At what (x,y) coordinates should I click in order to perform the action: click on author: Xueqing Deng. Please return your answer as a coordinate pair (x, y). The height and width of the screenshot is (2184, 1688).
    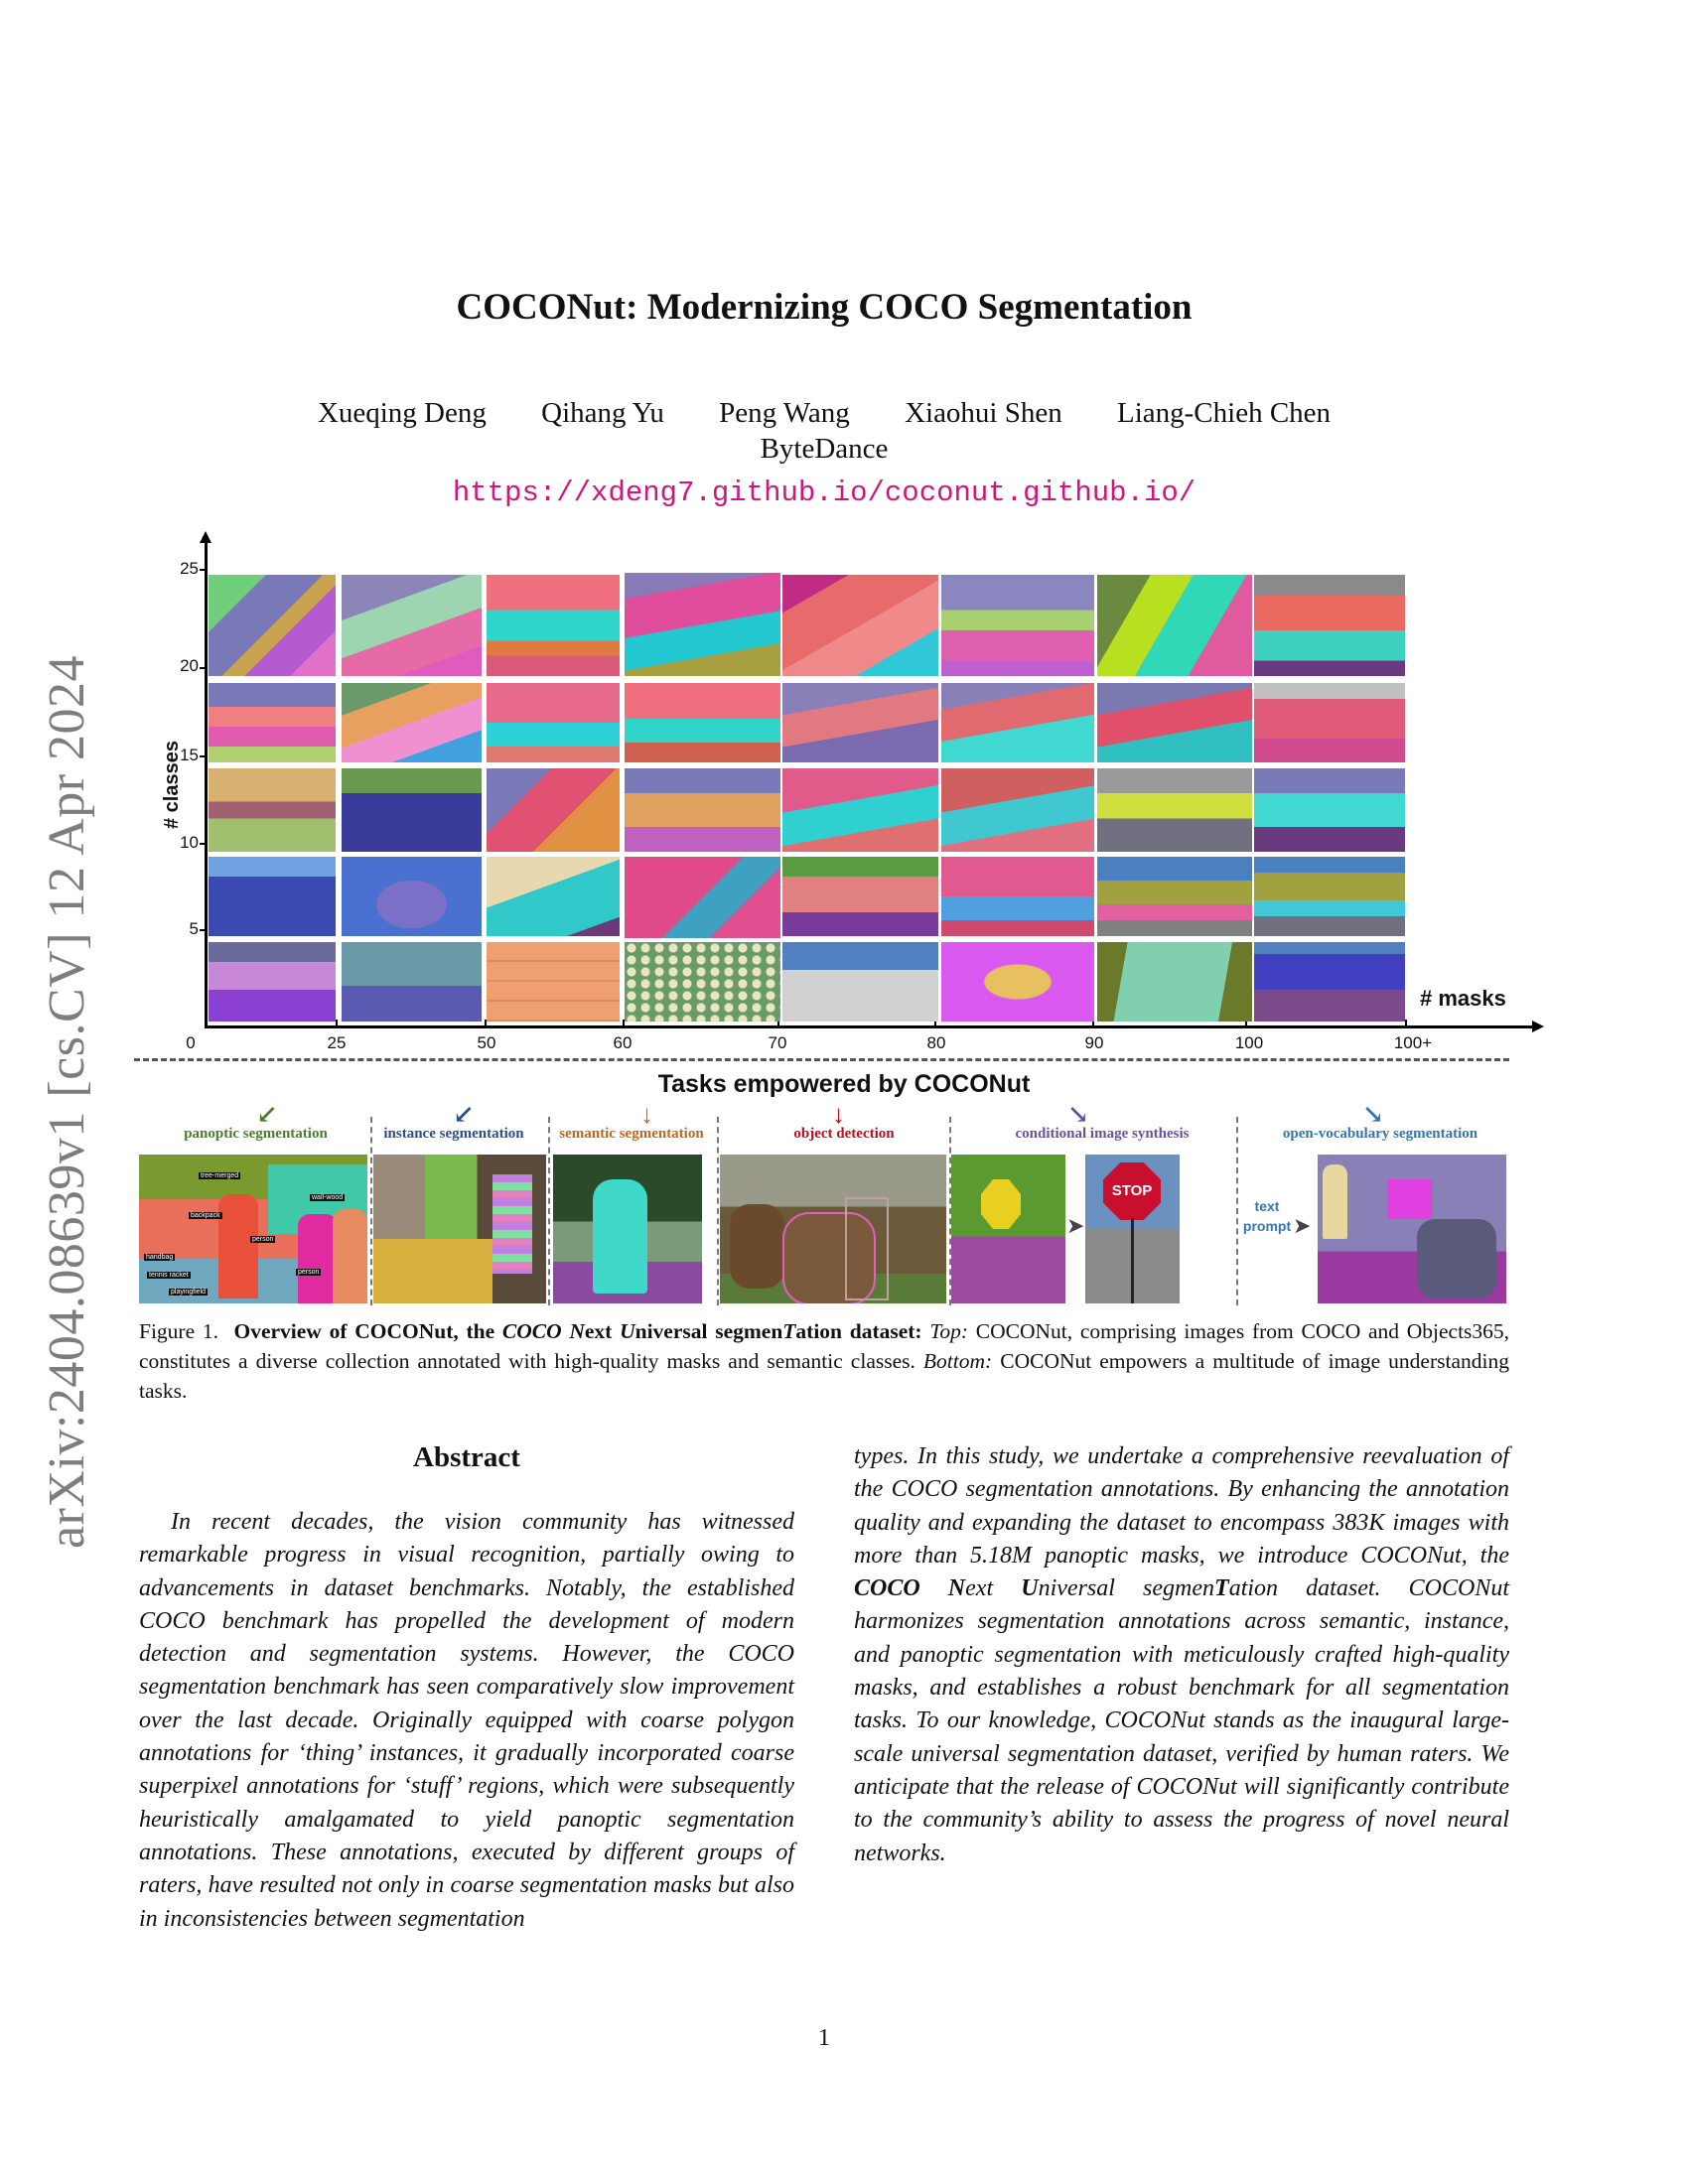
    Looking at the image, I should click on (402, 413).